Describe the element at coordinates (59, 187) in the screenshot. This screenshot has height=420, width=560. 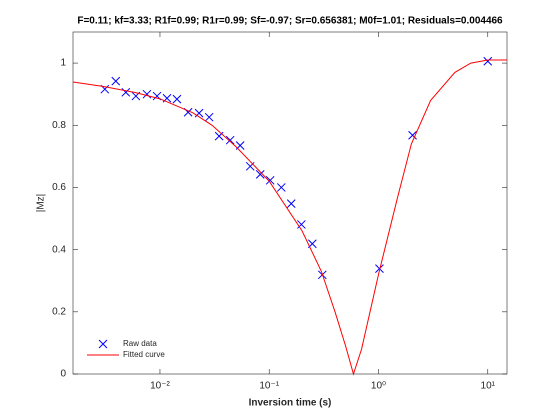
I see `y-tick-label: 0.6` at that location.